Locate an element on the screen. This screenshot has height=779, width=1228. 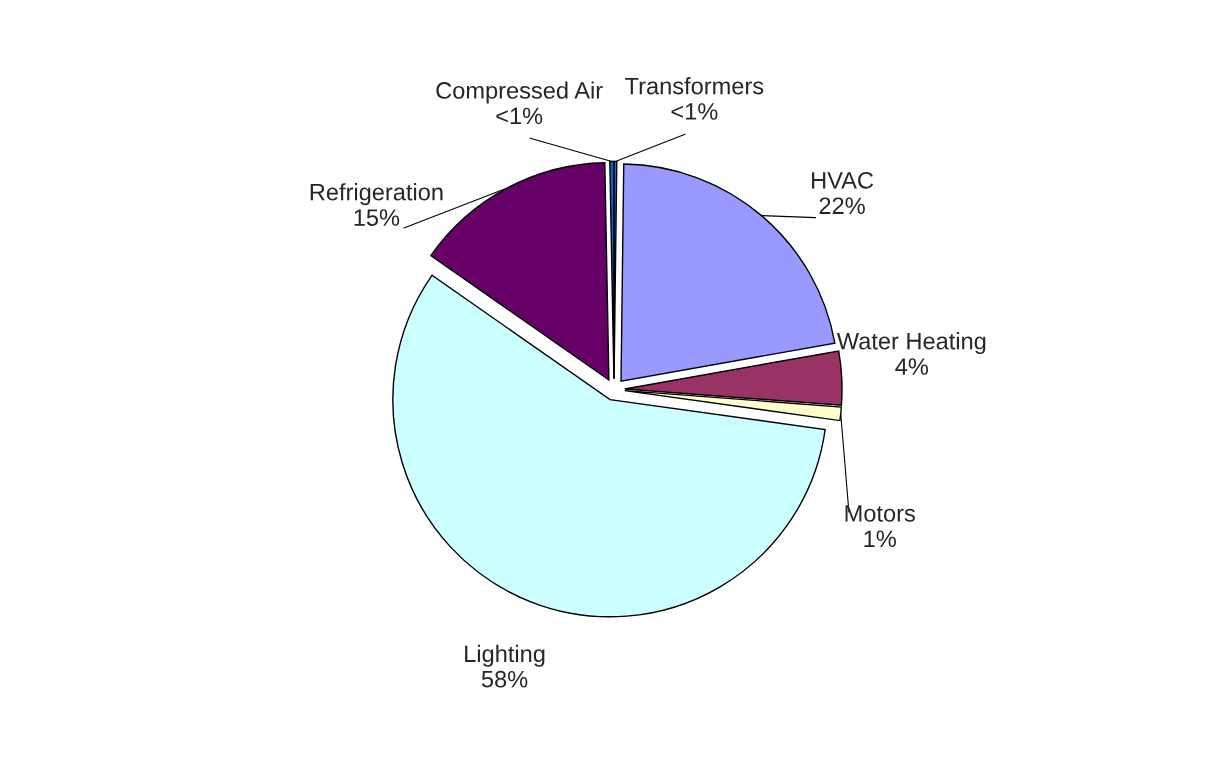
slice-label: Refrigeration is located at coordinates (376, 194).